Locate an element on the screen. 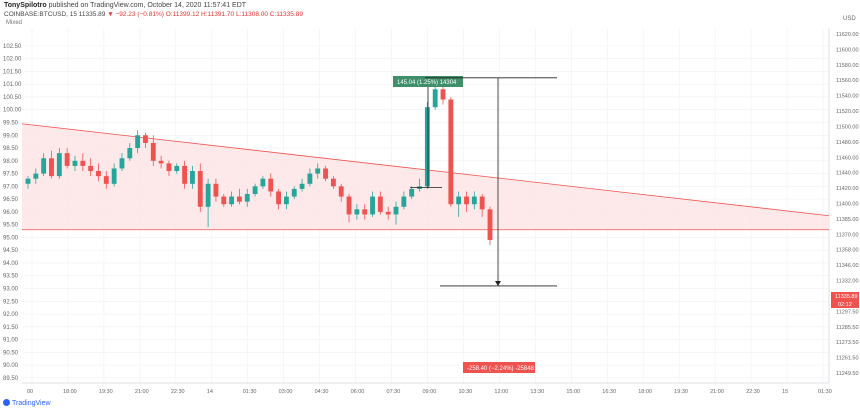 Image resolution: width=860 pixels, height=411 pixels. countdown-tag: 02:12 is located at coordinates (845, 305).